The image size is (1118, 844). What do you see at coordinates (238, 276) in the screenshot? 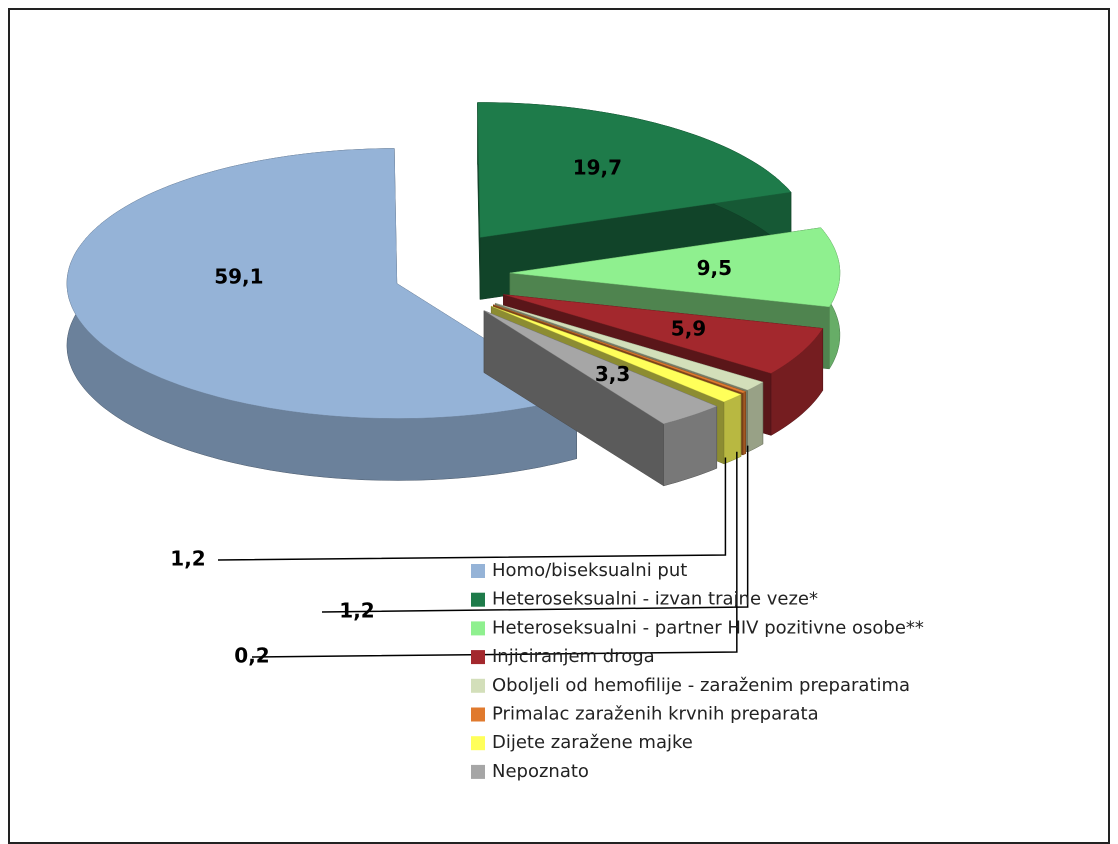
I see `data-label: 59,1` at bounding box center [238, 276].